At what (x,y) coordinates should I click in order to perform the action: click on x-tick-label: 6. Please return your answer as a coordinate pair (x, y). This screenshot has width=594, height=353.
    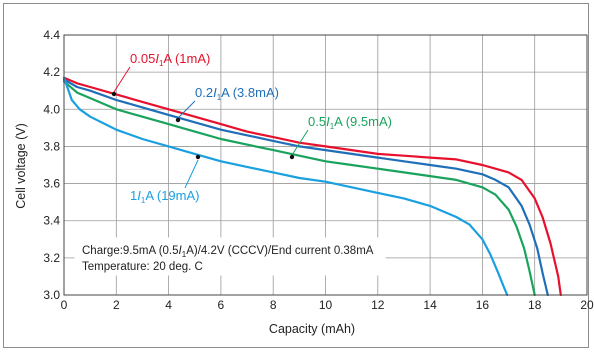
    Looking at the image, I should click on (221, 305).